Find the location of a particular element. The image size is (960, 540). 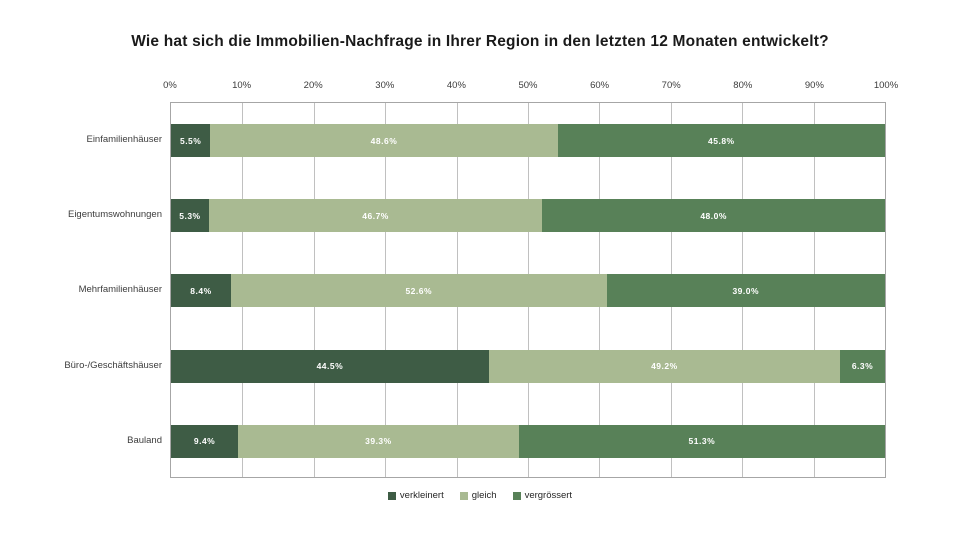

bar-segment-verkleinert: 5.5% is located at coordinates (191, 140).